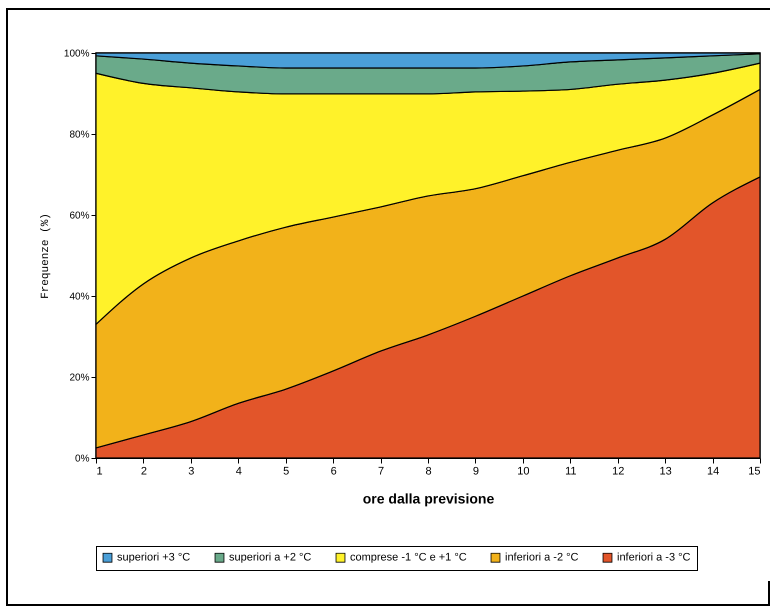 The height and width of the screenshot is (611, 780). Describe the element at coordinates (408, 558) in the screenshot. I see `legend-label: comprese -1 °C e +1 °C` at that location.